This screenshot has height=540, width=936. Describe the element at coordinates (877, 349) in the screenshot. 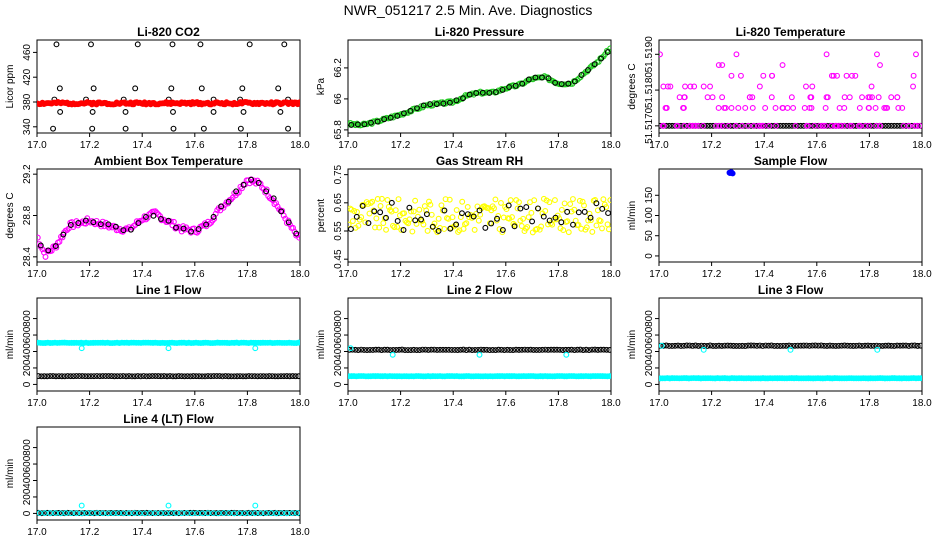

I see `line3-line3_marks-point` at that location.